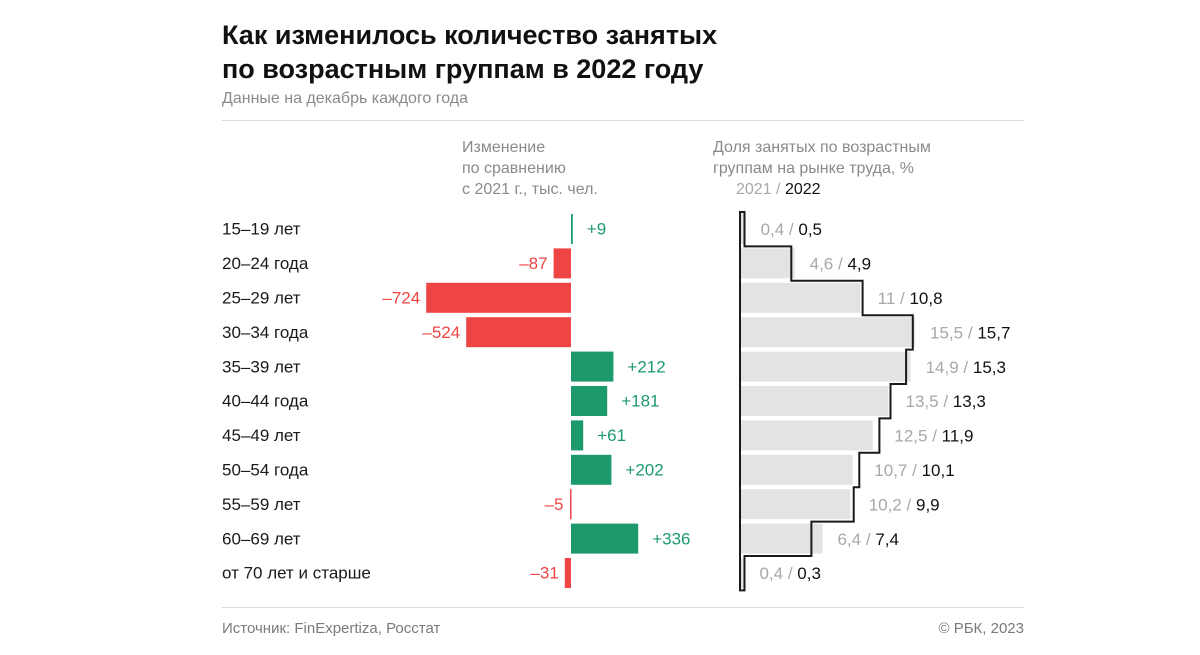  Describe the element at coordinates (644, 470) in the screenshot. I see `change-value-label: +202` at that location.